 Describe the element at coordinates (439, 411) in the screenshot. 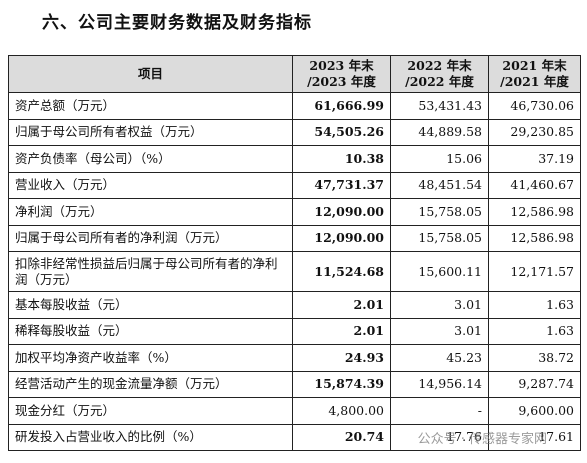

I see `value-cell: -` at that location.